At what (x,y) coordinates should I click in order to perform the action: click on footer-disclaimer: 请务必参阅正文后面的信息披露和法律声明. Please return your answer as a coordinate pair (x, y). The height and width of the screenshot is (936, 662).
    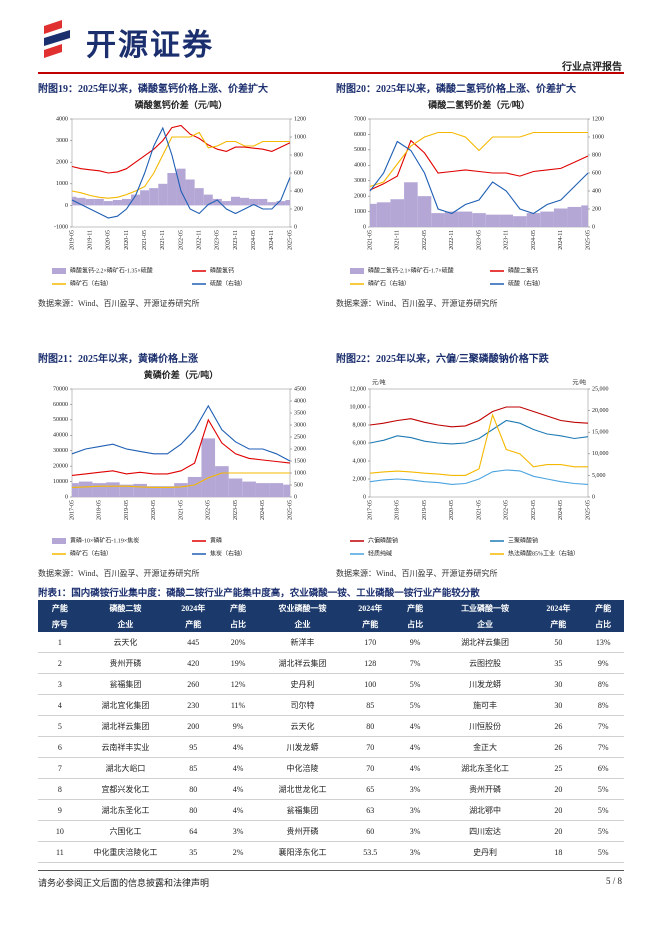
    Looking at the image, I should click on (124, 883).